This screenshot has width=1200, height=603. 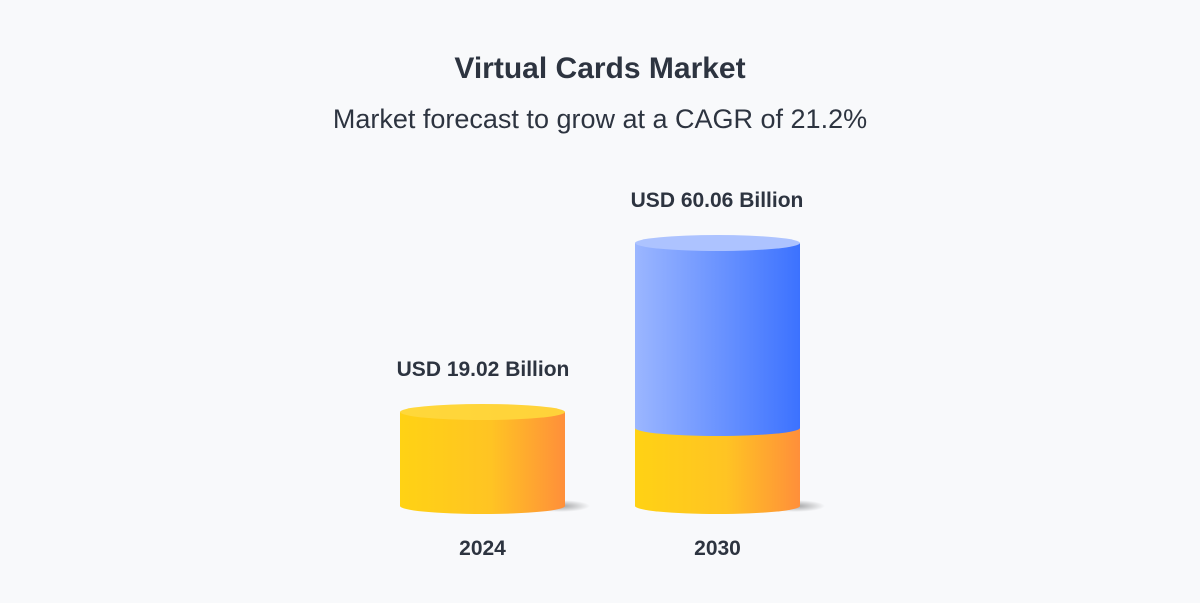 I want to click on chart-title: Virtual Cards Market, so click(x=600, y=68).